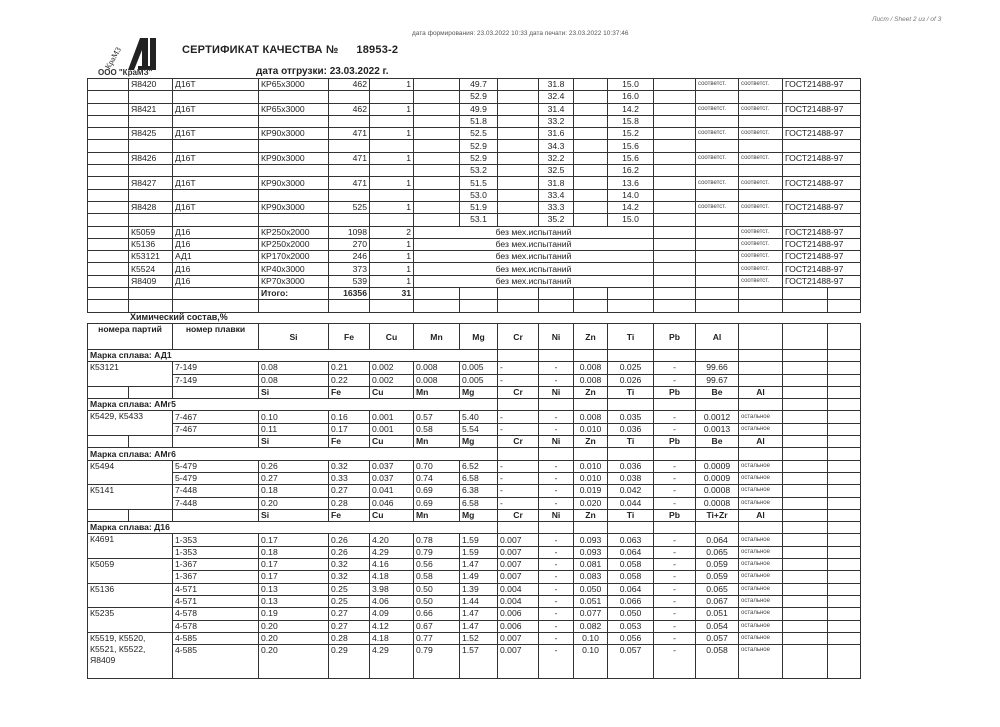  What do you see at coordinates (631, 380) in the screenshot?
I see `element-value: 0.026` at bounding box center [631, 380].